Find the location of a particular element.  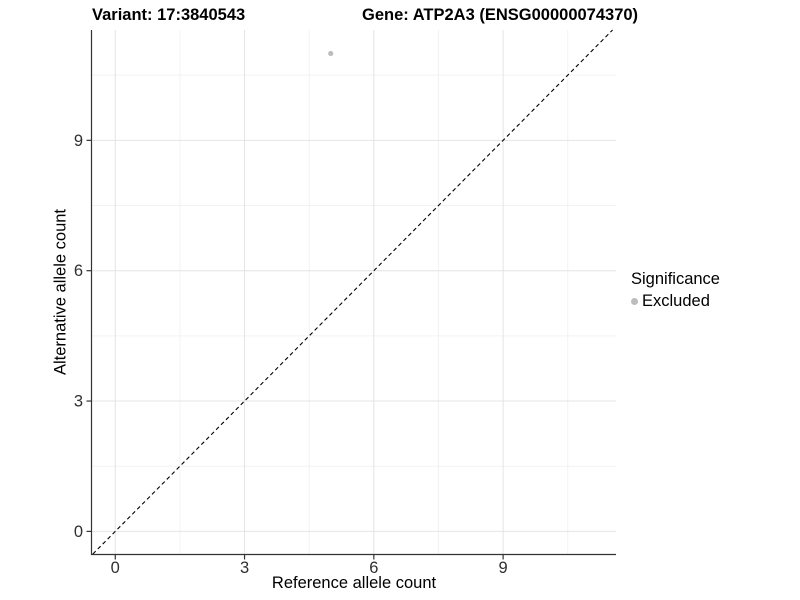

variant-title: Variant: 17:3840543 is located at coordinates (169, 15).